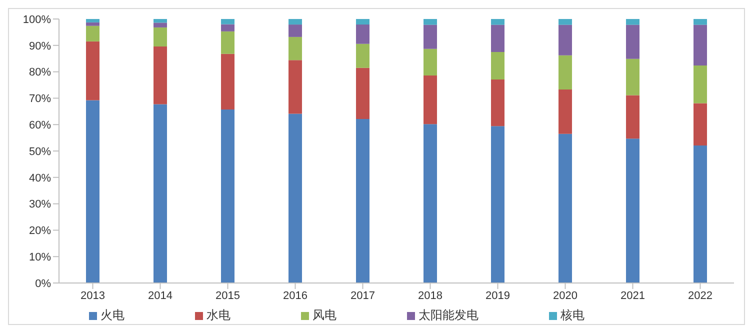 The image size is (753, 333). Describe the element at coordinates (295, 296) in the screenshot. I see `x-tick-label: 2016` at that location.